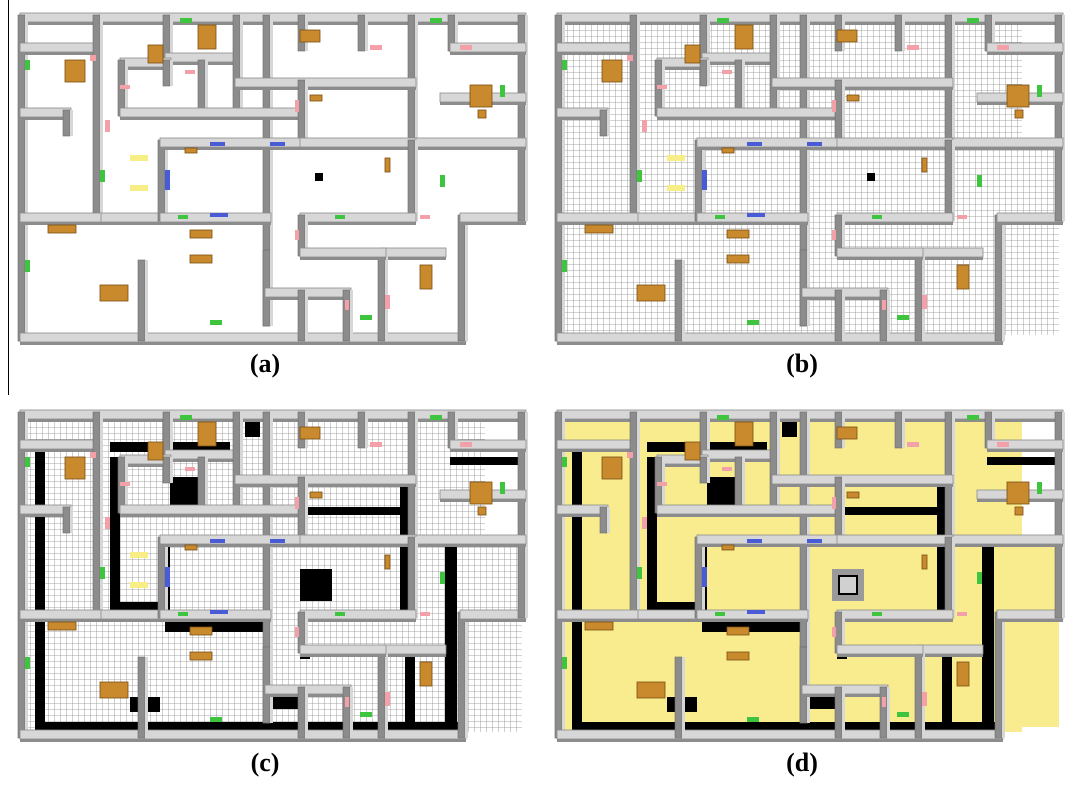 The height and width of the screenshot is (787, 1067). Describe the element at coordinates (1028, 637) in the screenshot. I see `explored-right` at that location.